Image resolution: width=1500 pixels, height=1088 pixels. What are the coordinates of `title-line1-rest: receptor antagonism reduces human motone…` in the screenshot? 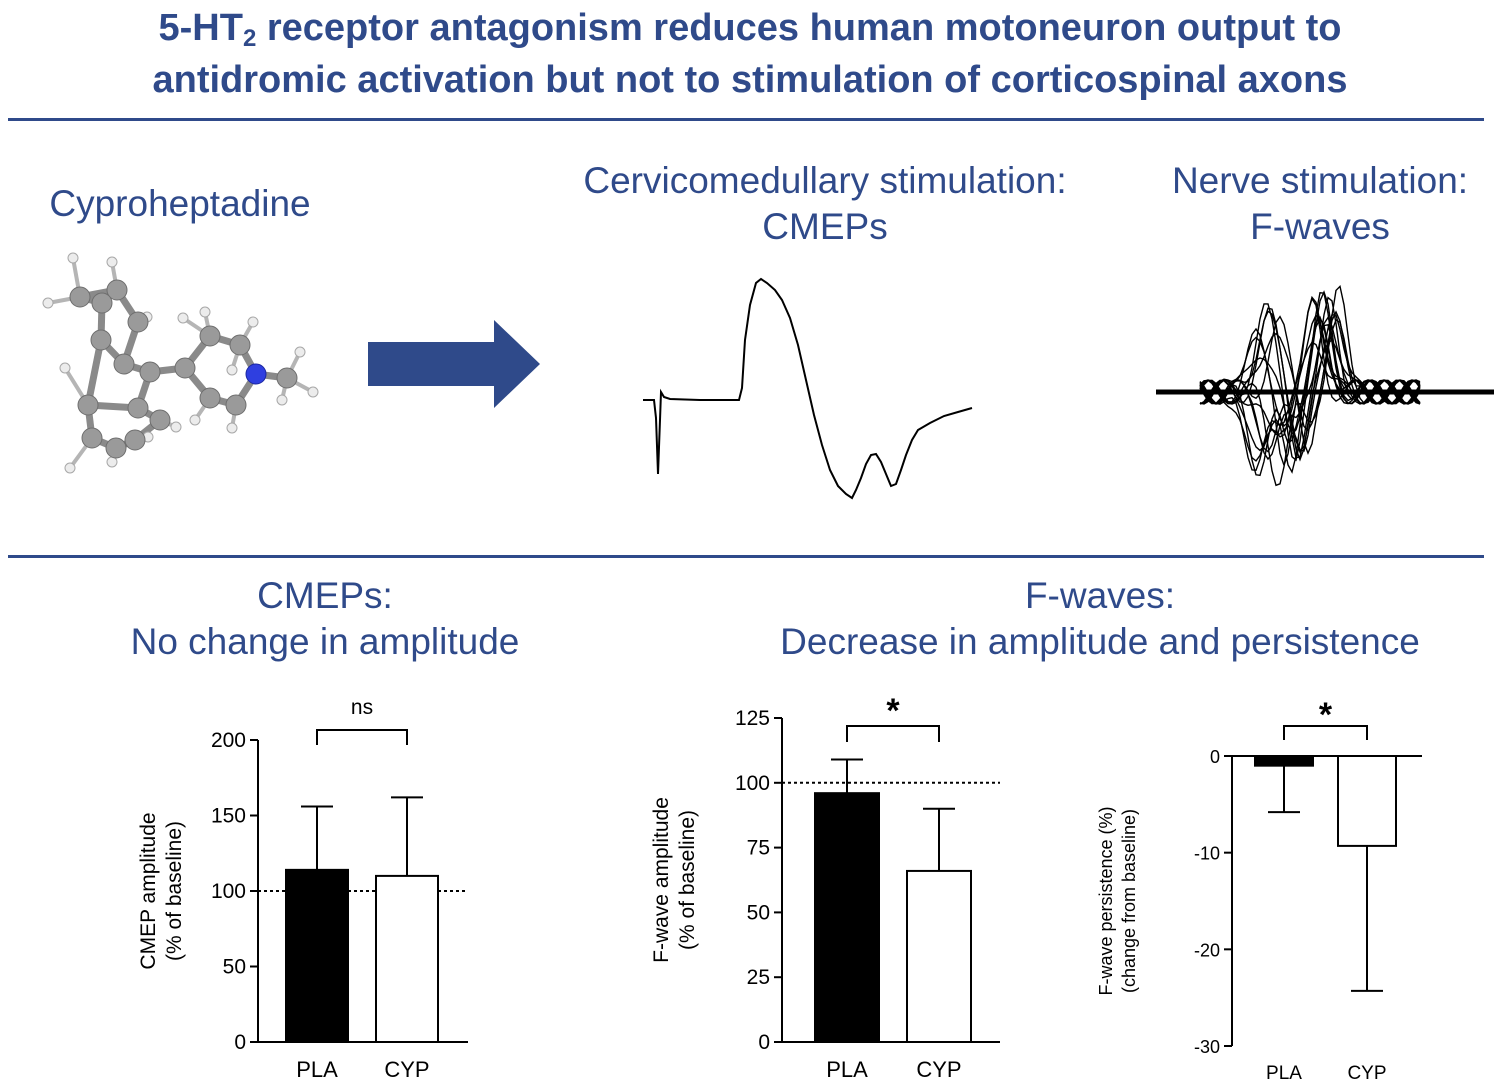 It's located at (799, 28).